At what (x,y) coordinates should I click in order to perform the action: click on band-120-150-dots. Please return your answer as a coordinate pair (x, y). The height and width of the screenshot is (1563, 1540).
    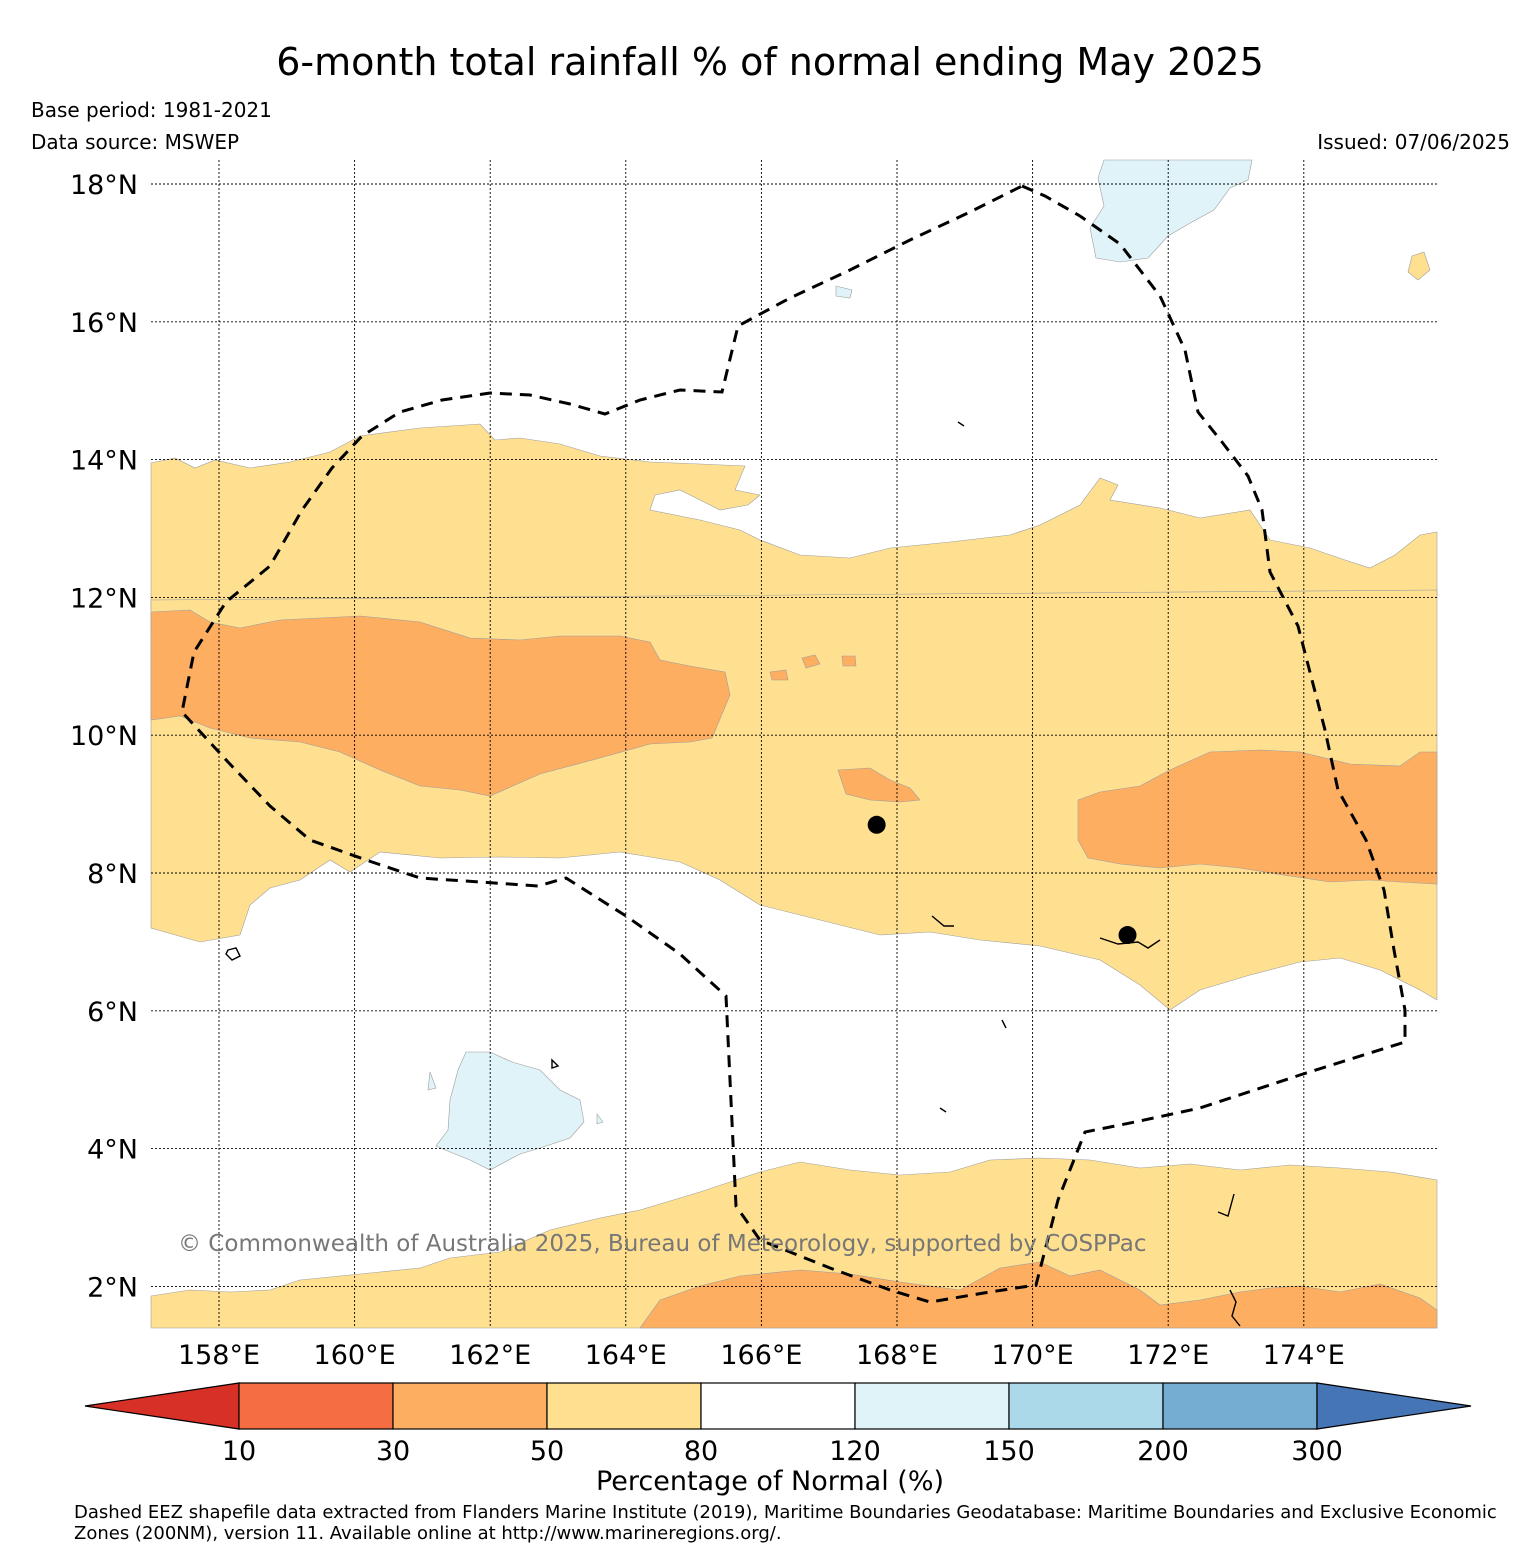
    Looking at the image, I should click on (640, 705).